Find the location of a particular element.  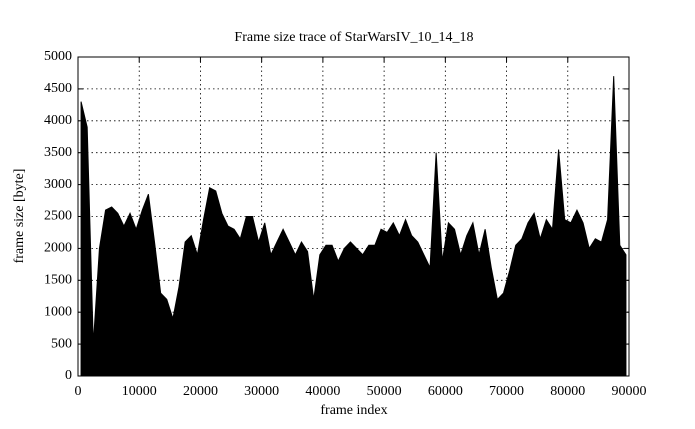

x-tick-label: 80000 is located at coordinates (567, 391).